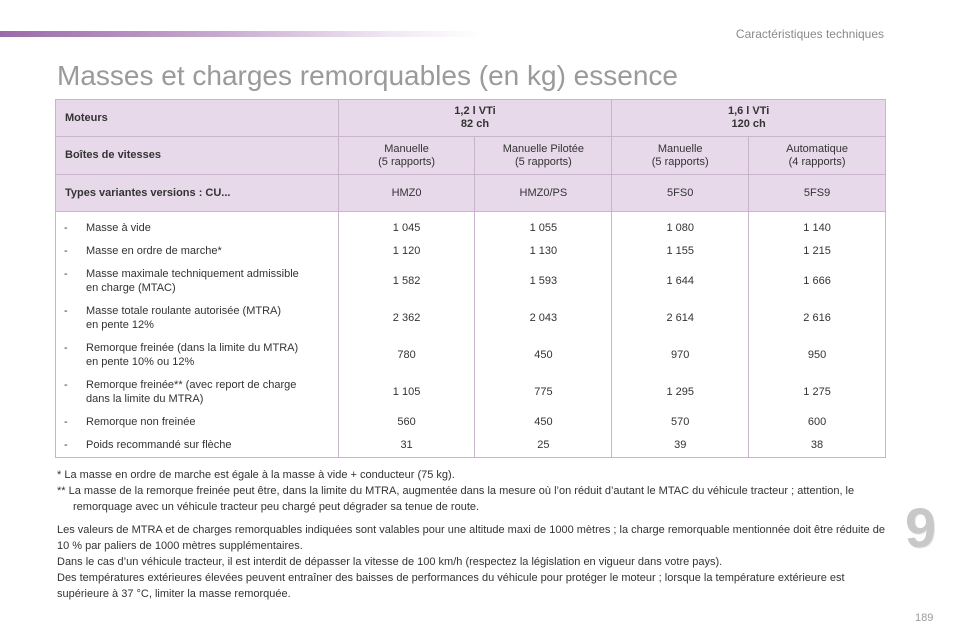 The image size is (960, 640). I want to click on value-cell: 39, so click(680, 445).